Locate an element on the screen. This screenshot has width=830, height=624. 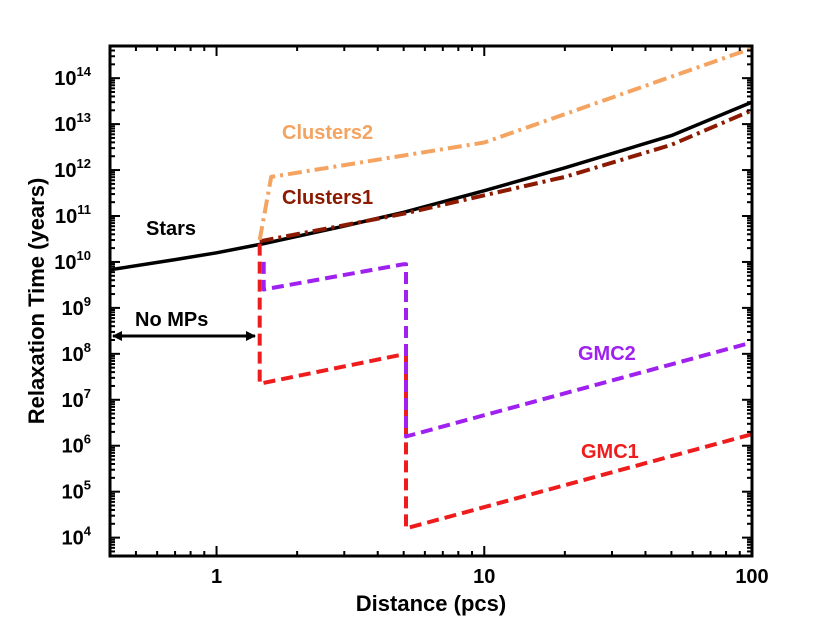
annotation-no-mps: No MPs is located at coordinates (171, 320).